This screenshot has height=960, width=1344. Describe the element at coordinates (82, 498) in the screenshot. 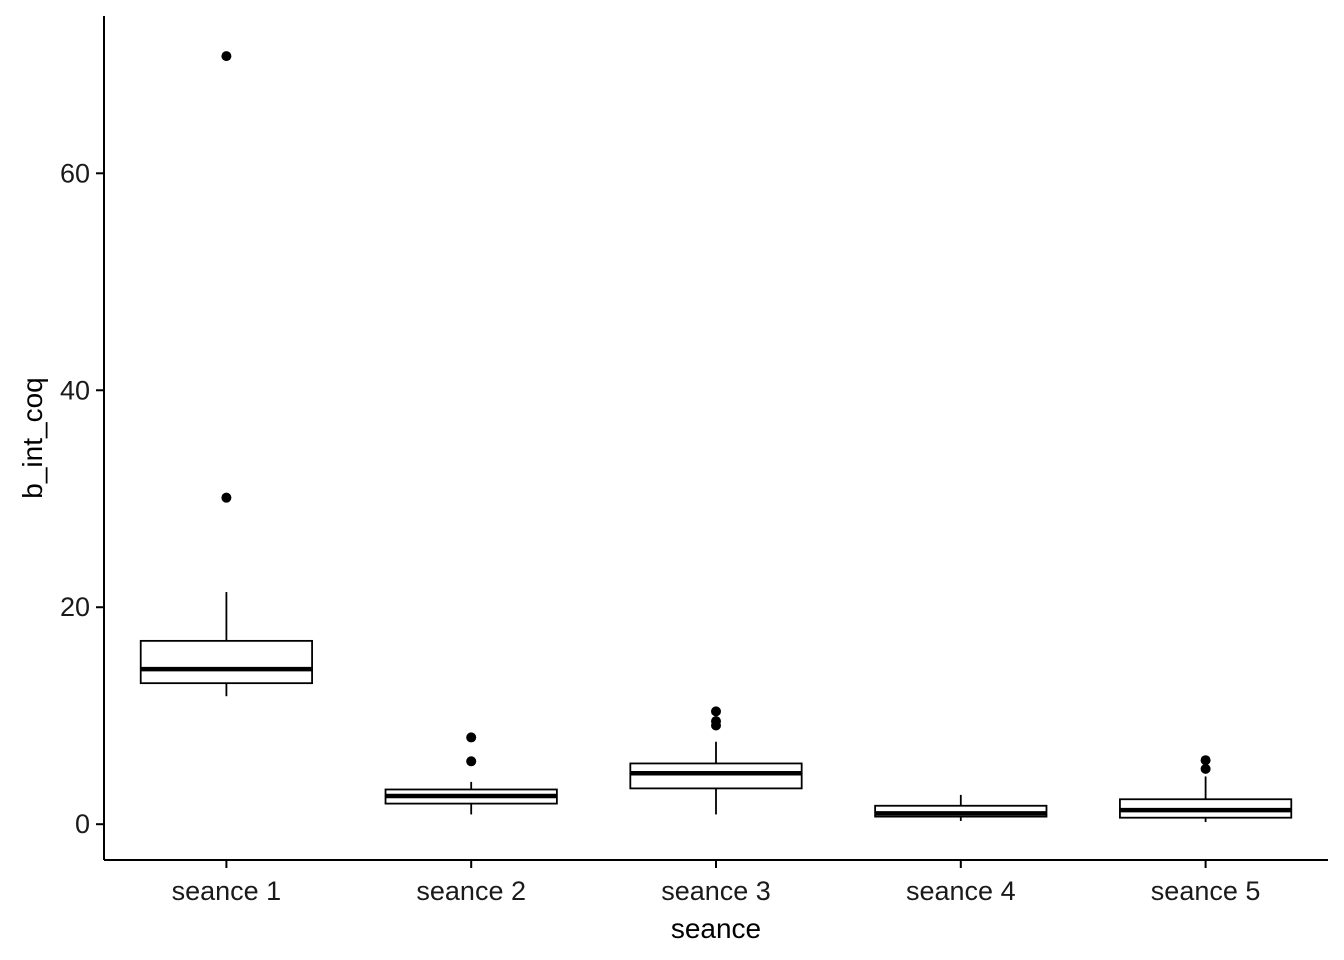

I see `y-axis-ticks: 0 20 40 60` at that location.